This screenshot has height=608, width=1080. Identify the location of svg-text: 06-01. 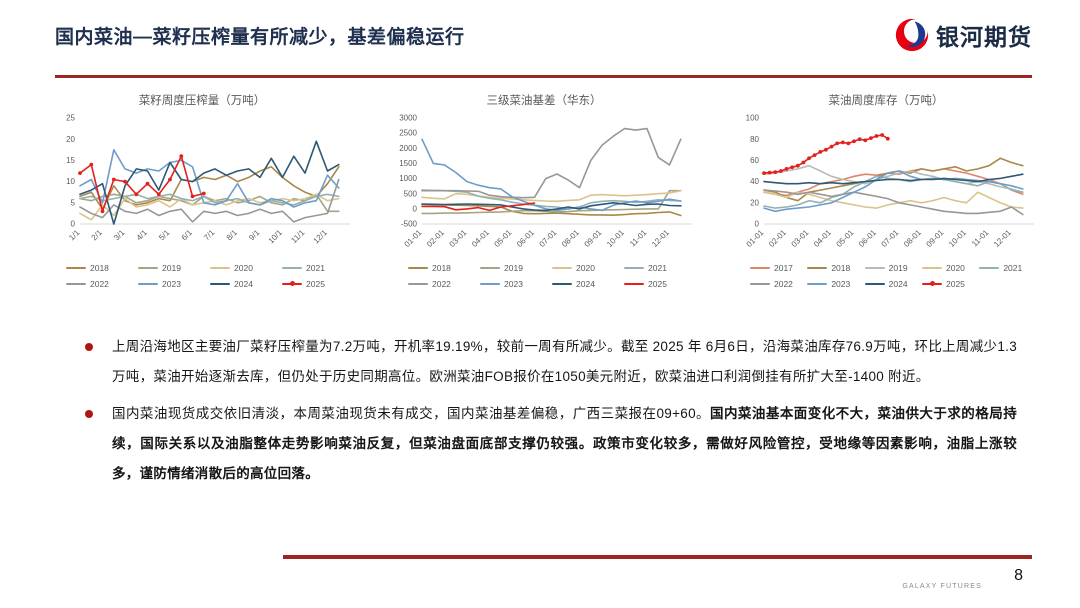
(867, 238).